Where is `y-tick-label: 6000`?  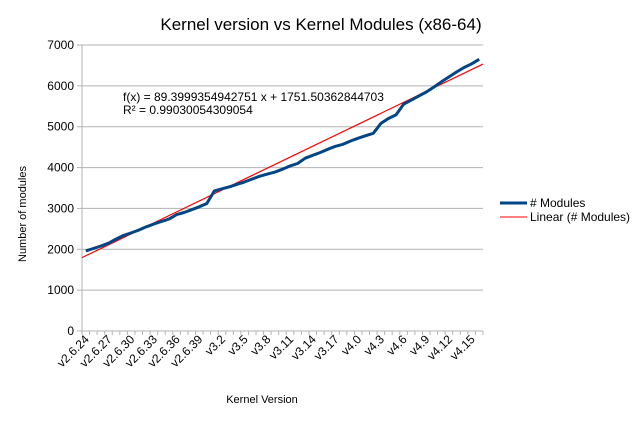 y-tick-label: 6000 is located at coordinates (60, 86).